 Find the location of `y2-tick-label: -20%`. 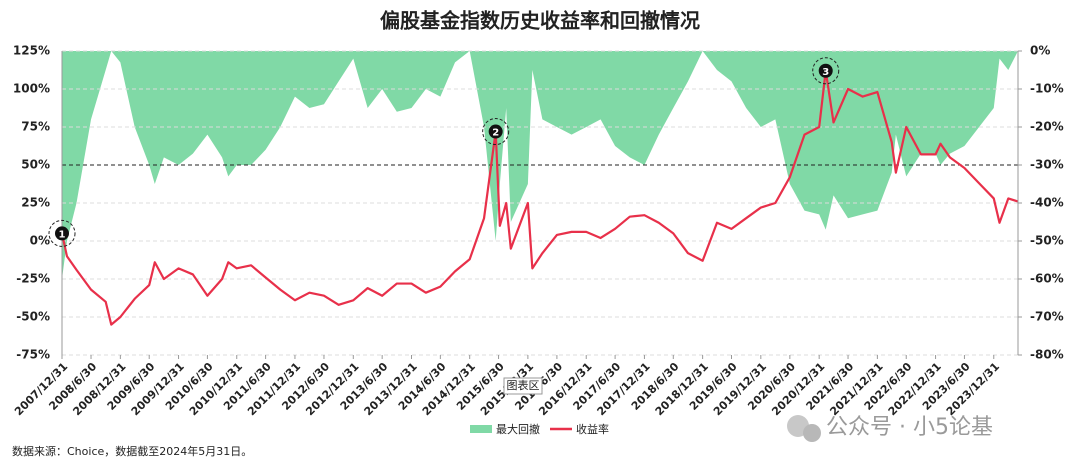

y2-tick-label: -20% is located at coordinates (1047, 127).